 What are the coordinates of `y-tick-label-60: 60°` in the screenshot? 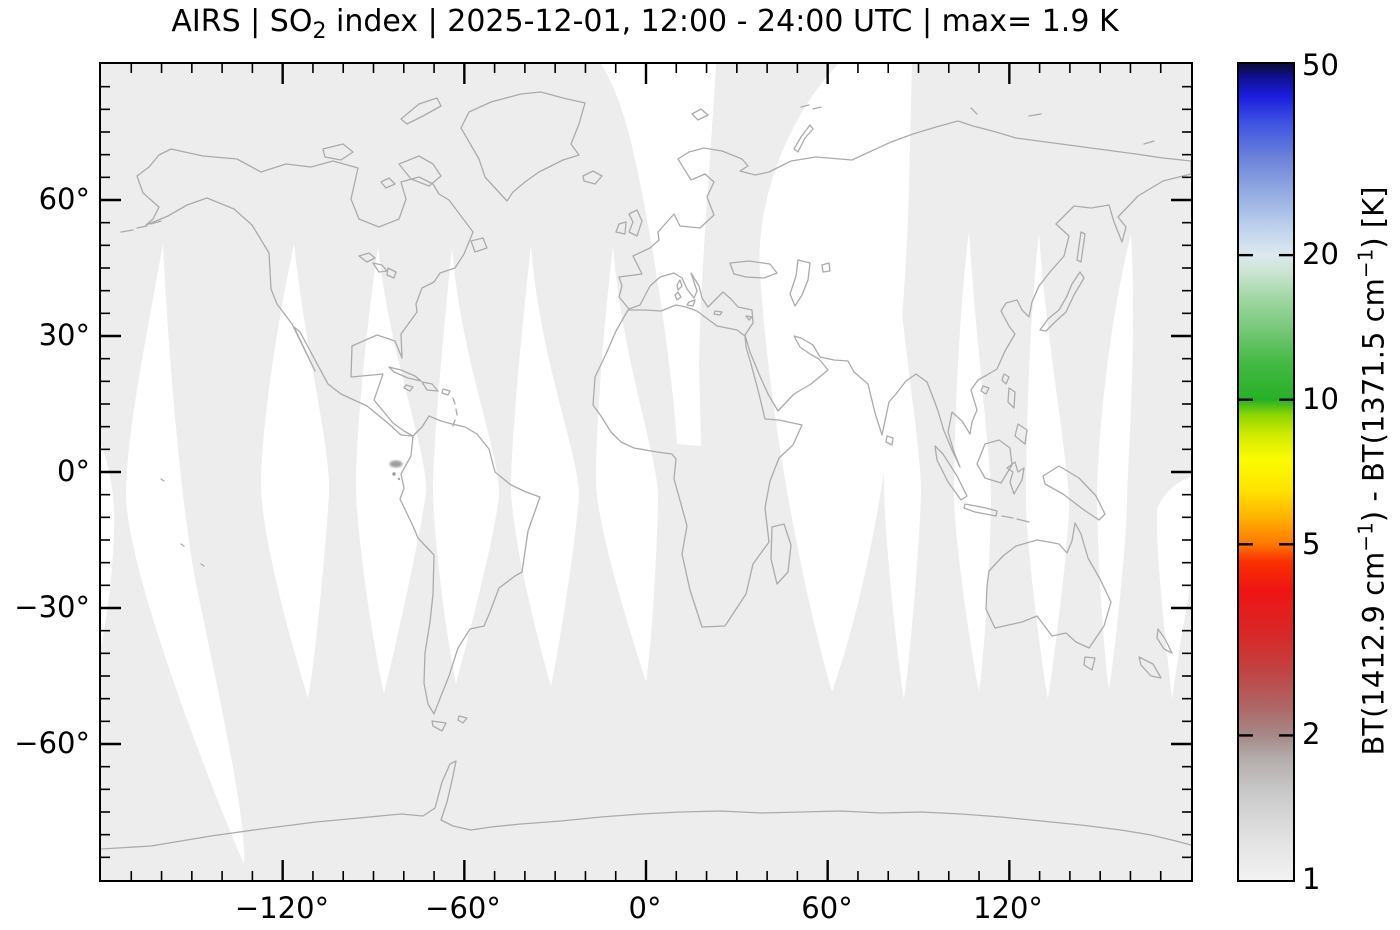 It's located at (64, 199).